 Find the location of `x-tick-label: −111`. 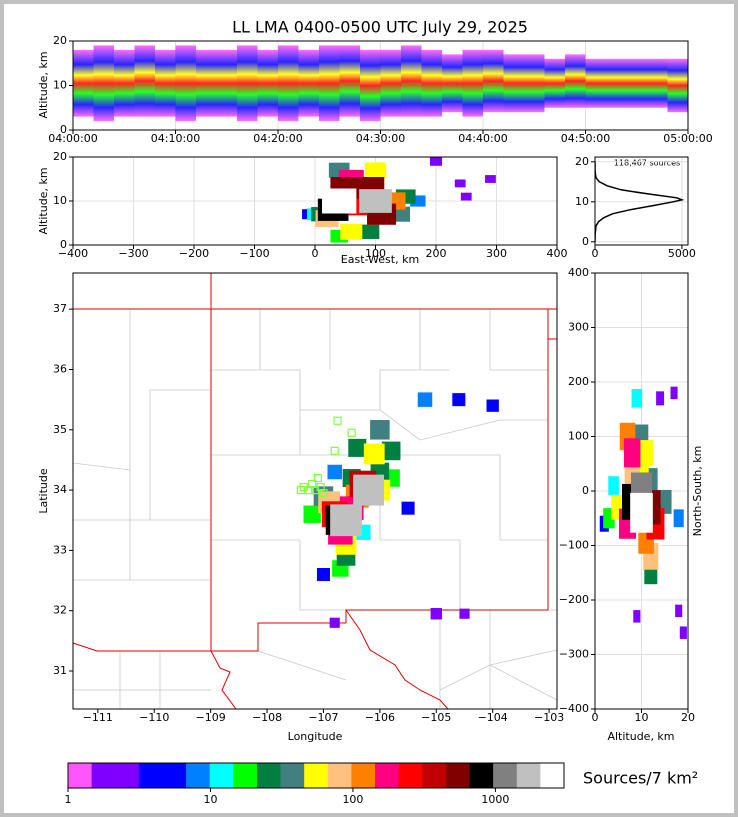

x-tick-label: −111 is located at coordinates (98, 717).